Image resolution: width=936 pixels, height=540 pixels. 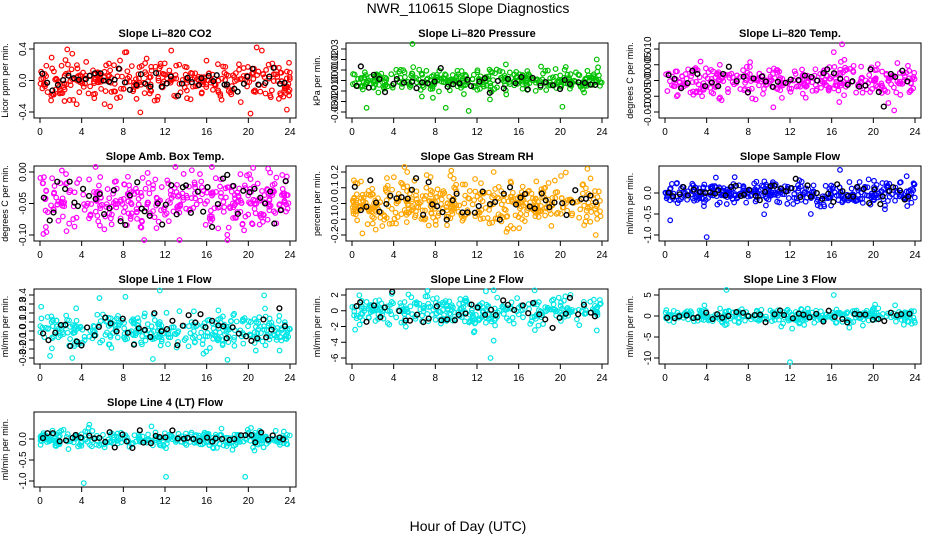 What do you see at coordinates (707, 255) in the screenshot?
I see `x-tick-label: 4` at bounding box center [707, 255].